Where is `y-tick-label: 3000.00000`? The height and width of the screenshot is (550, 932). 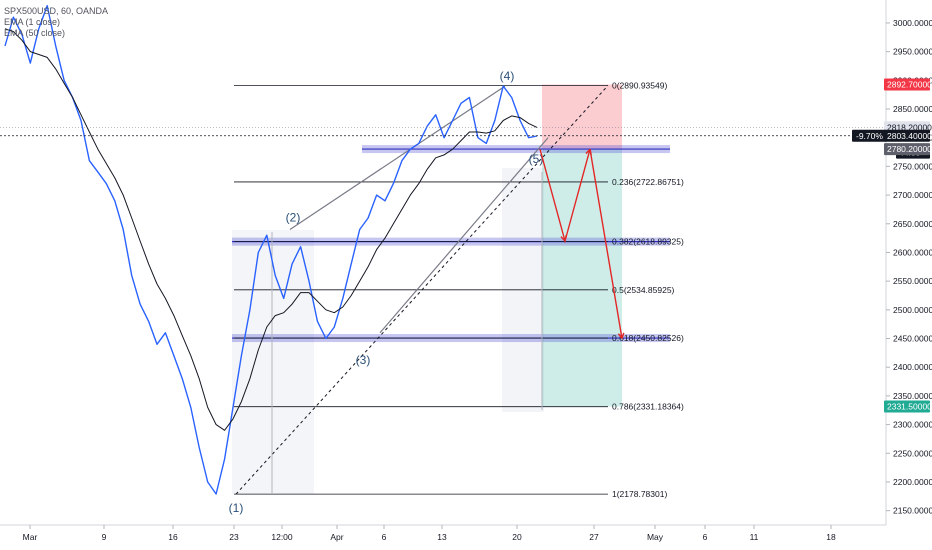 y-tick-label: 3000.00000 is located at coordinates (912, 23).